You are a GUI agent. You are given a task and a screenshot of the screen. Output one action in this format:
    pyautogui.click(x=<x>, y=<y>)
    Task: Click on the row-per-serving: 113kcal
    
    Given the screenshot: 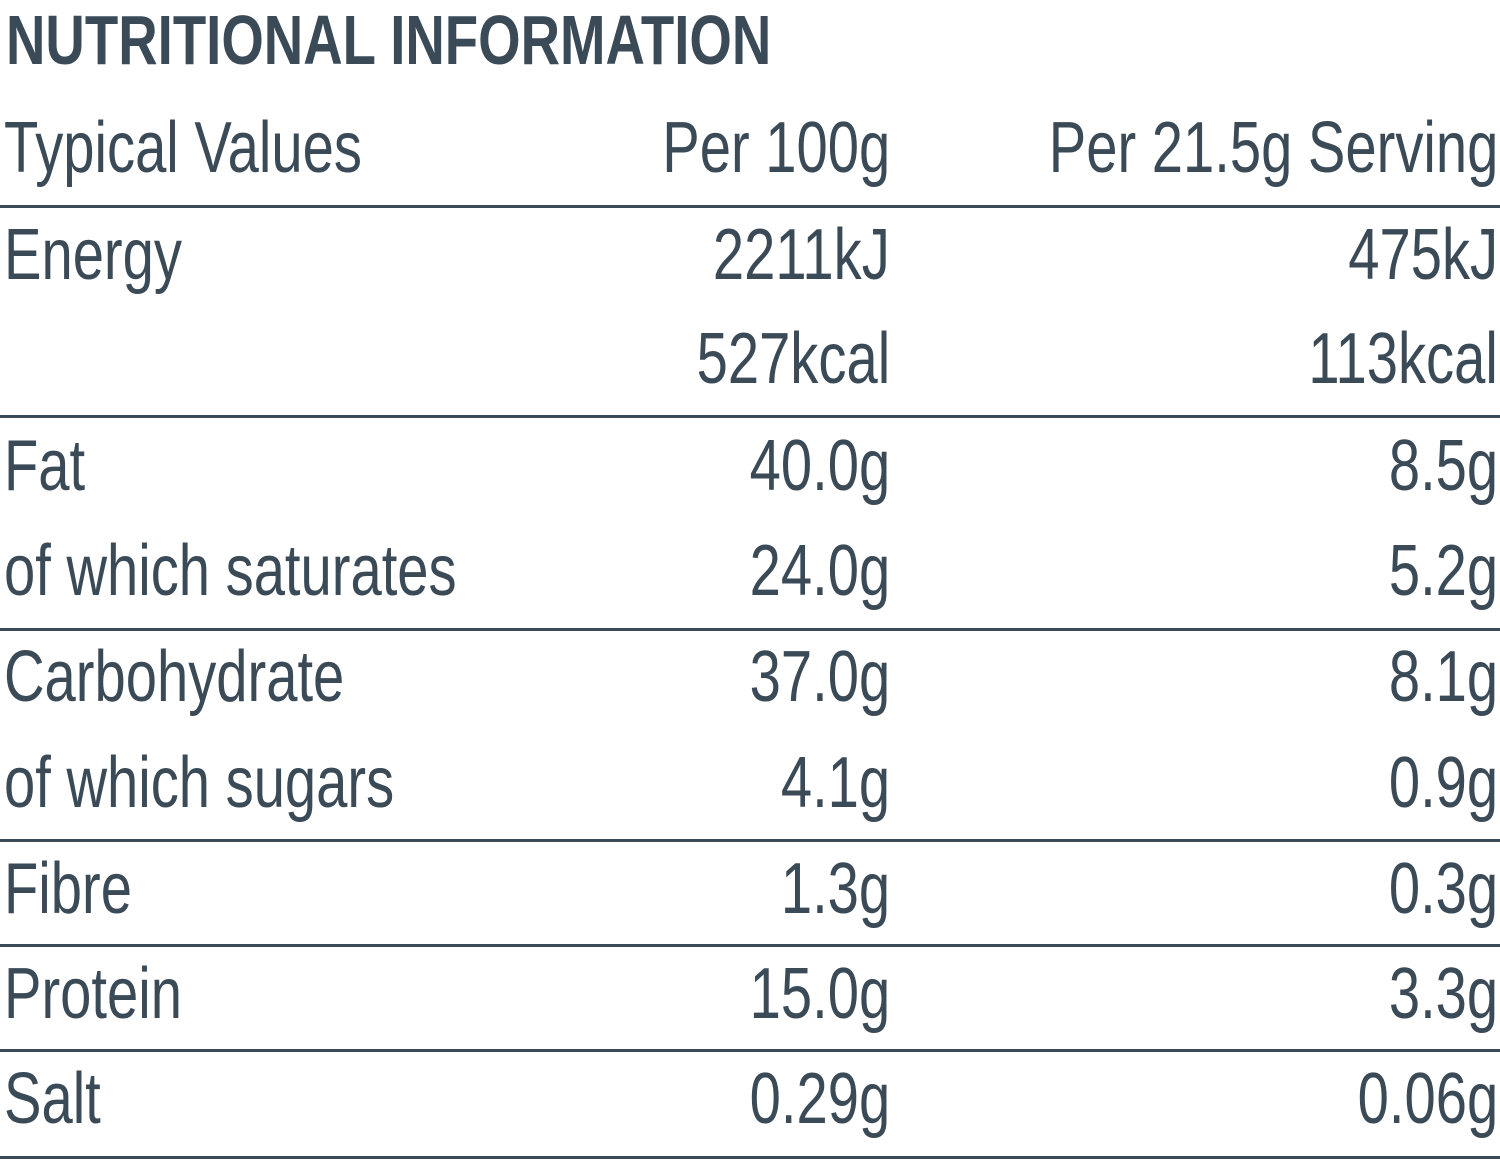 What is the action you would take?
    pyautogui.click(x=1403, y=359)
    